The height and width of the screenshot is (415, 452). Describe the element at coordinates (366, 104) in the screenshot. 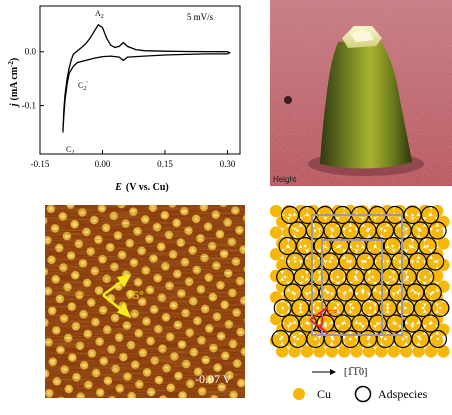

I see `afm-pyramid` at that location.